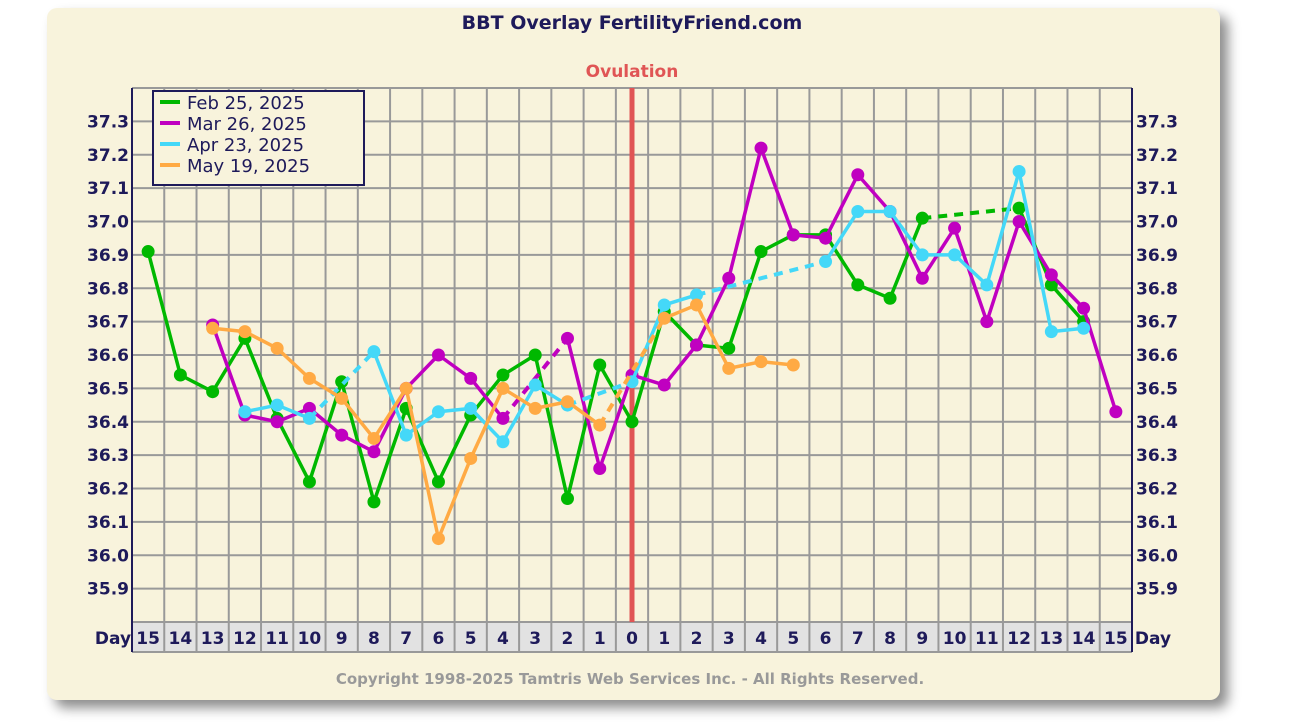 The width and height of the screenshot is (1290, 722). I want to click on y-tick-label-right: 35.9, so click(1157, 590).